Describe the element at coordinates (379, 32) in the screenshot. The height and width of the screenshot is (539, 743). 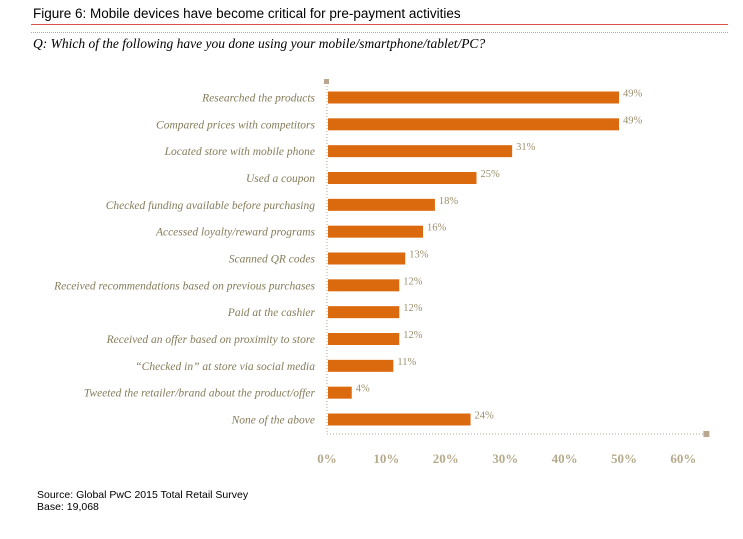
I see `title-dotted-rule` at that location.